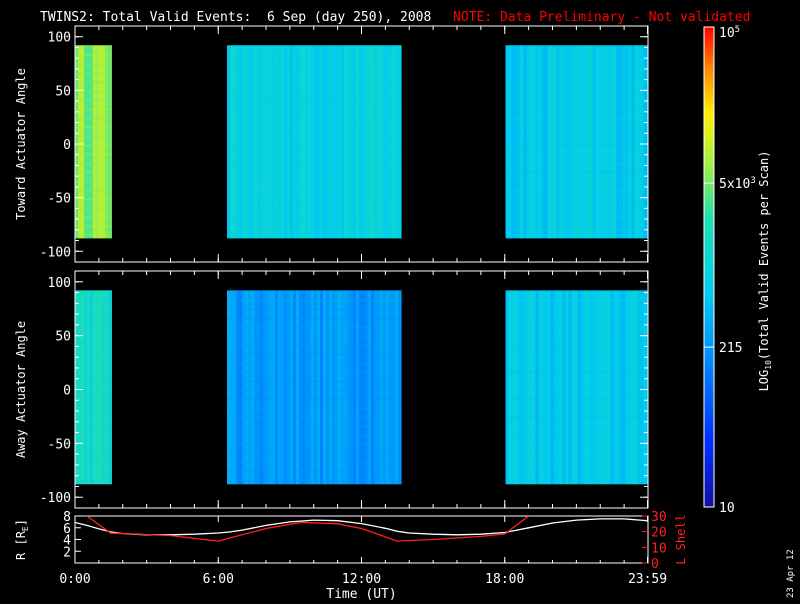 The height and width of the screenshot is (604, 800). What do you see at coordinates (727, 33) in the screenshot?
I see `colorbar-tick-base: 10` at bounding box center [727, 33].